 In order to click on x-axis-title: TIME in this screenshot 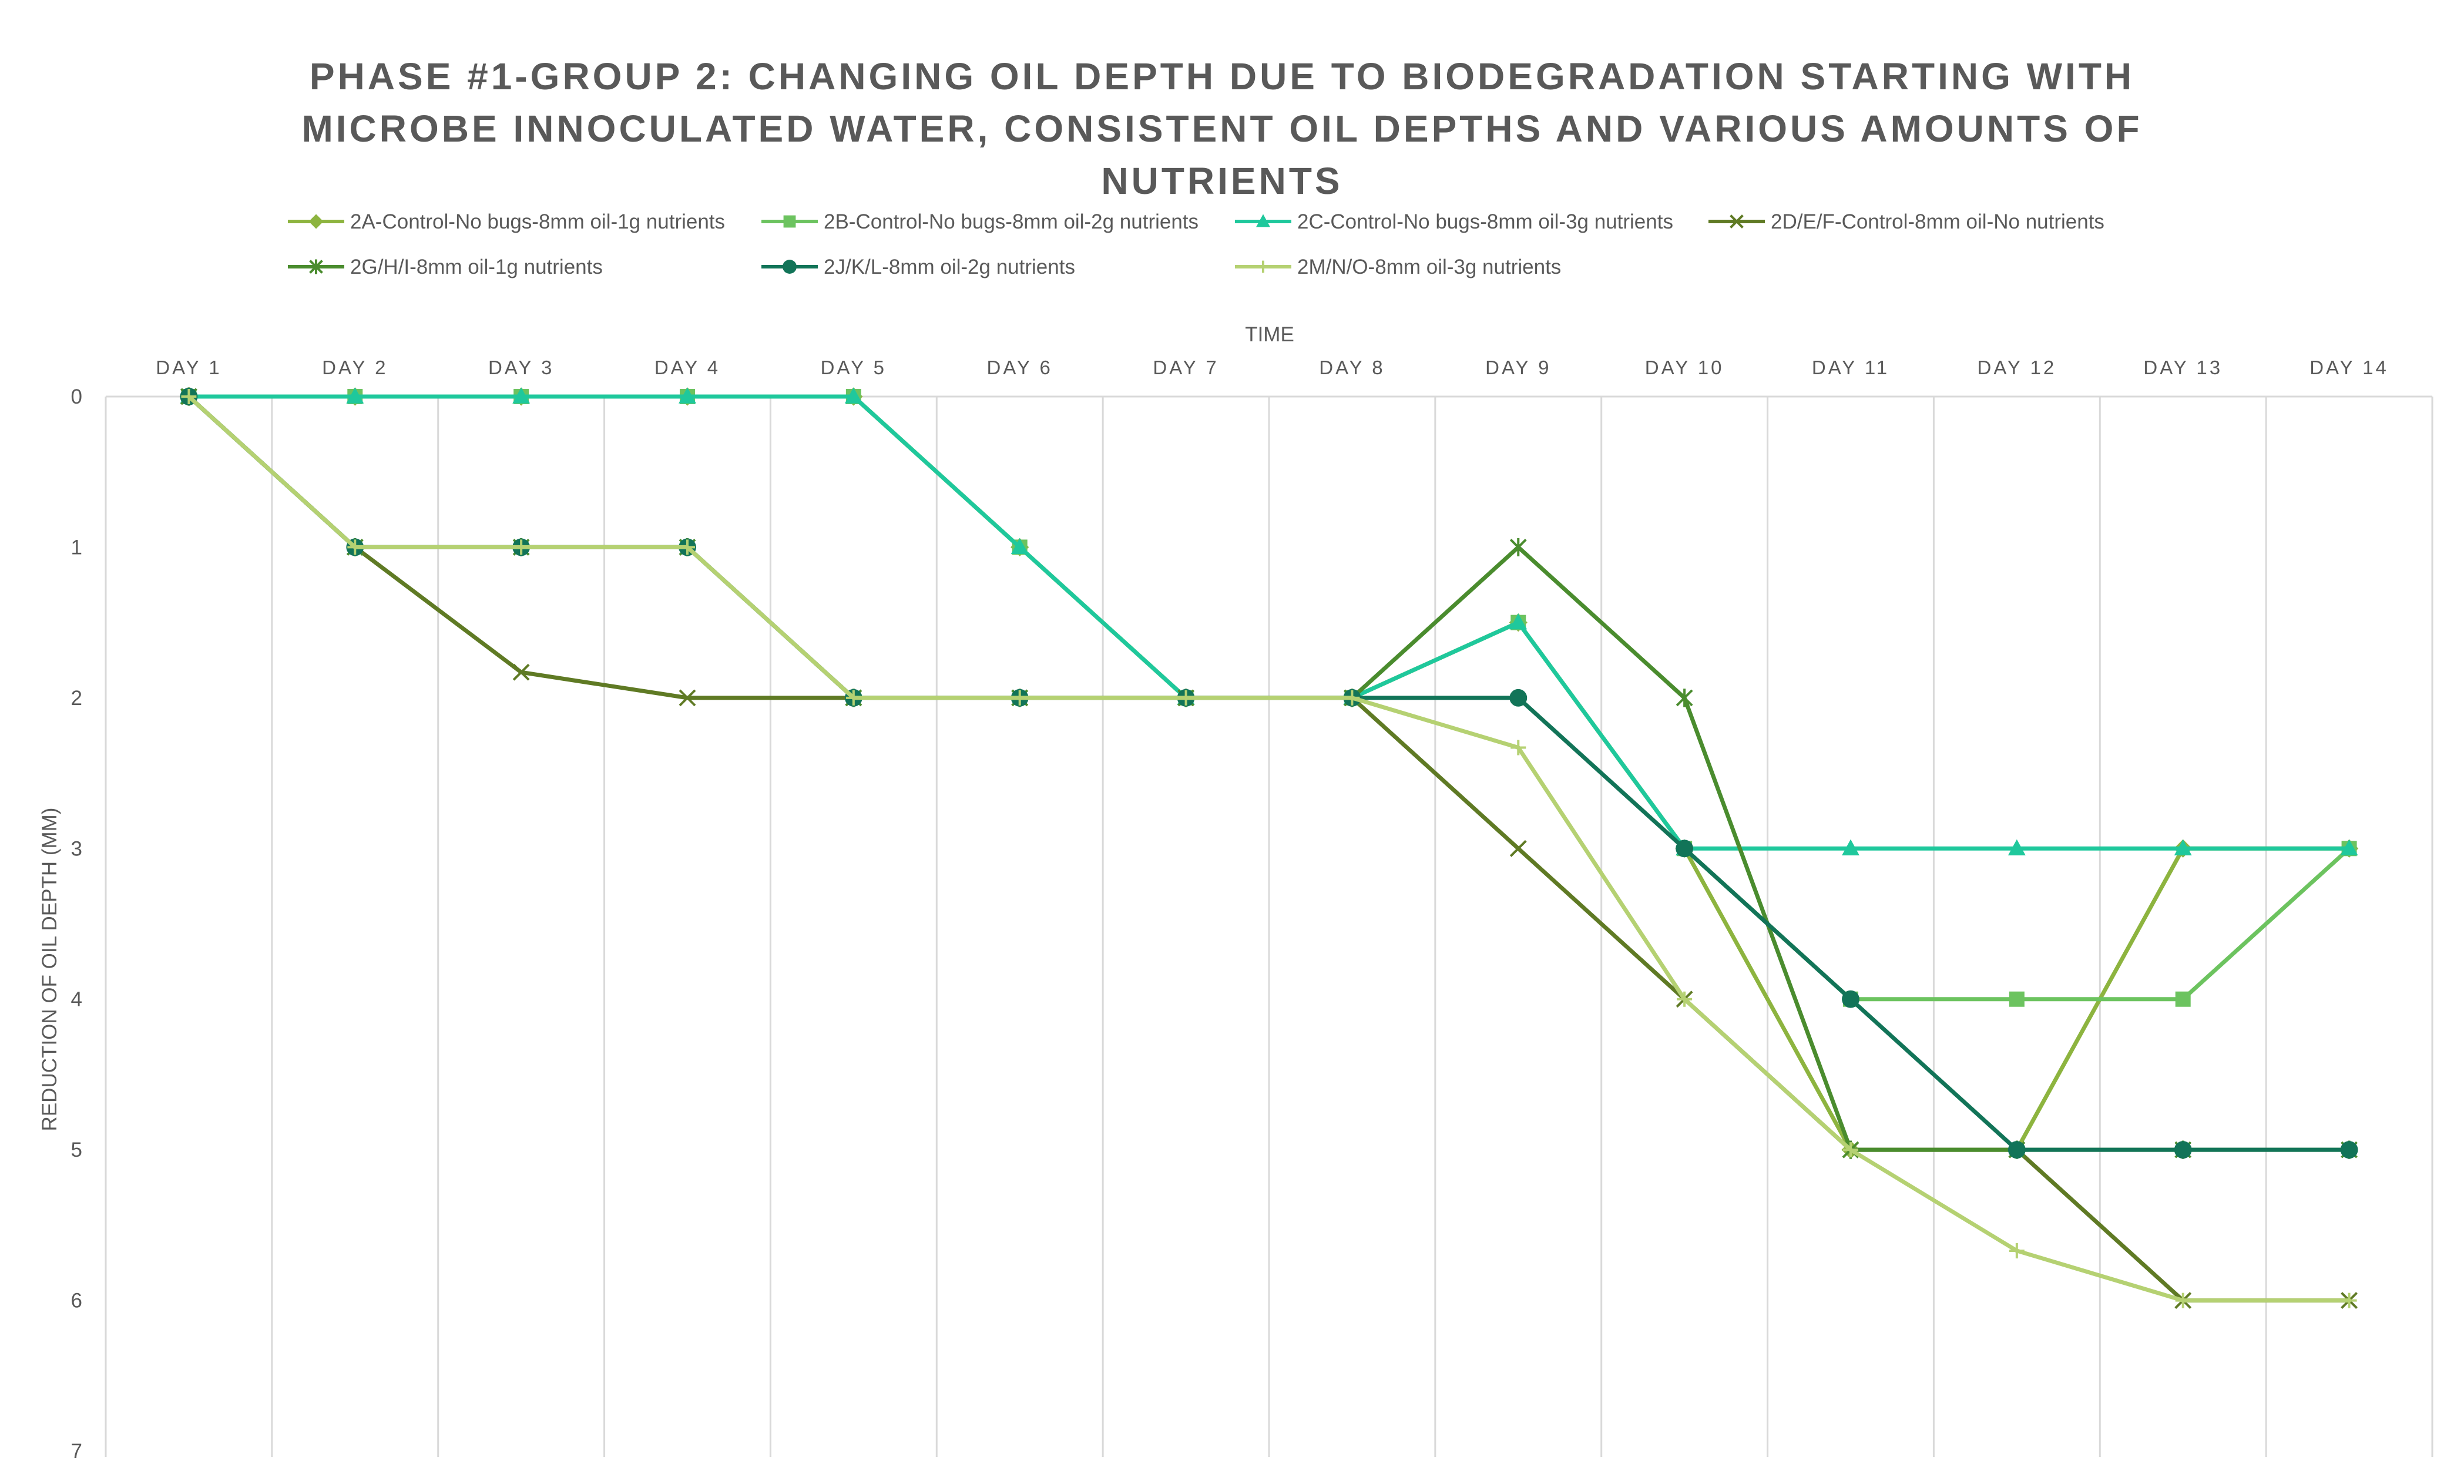, I will do `click(1269, 334)`.